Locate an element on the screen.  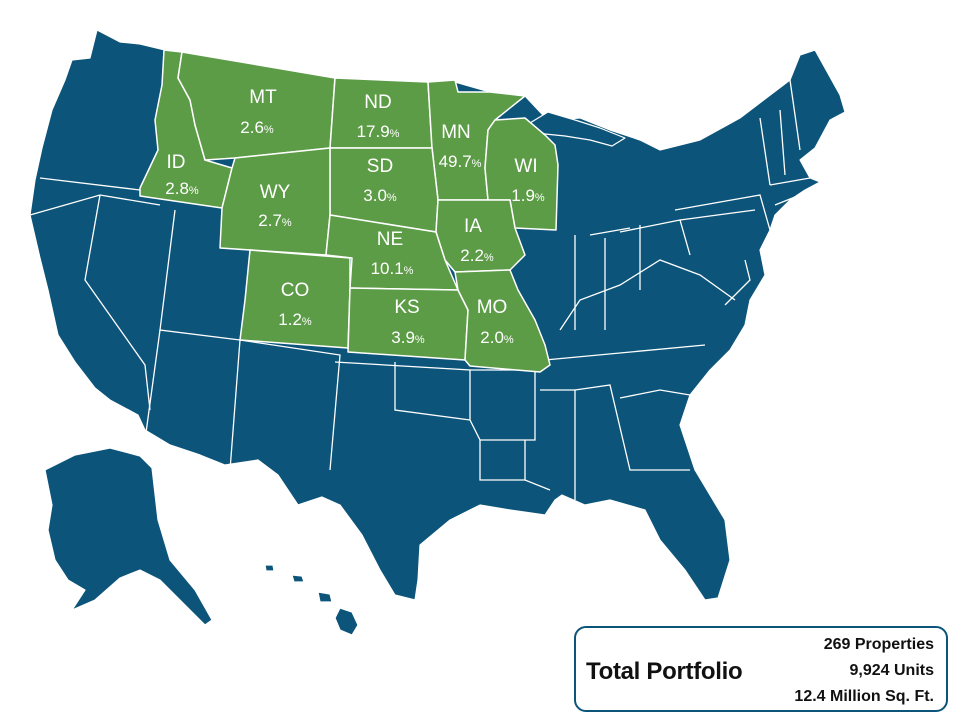
label-id-value: 2.8% is located at coordinates (182, 188).